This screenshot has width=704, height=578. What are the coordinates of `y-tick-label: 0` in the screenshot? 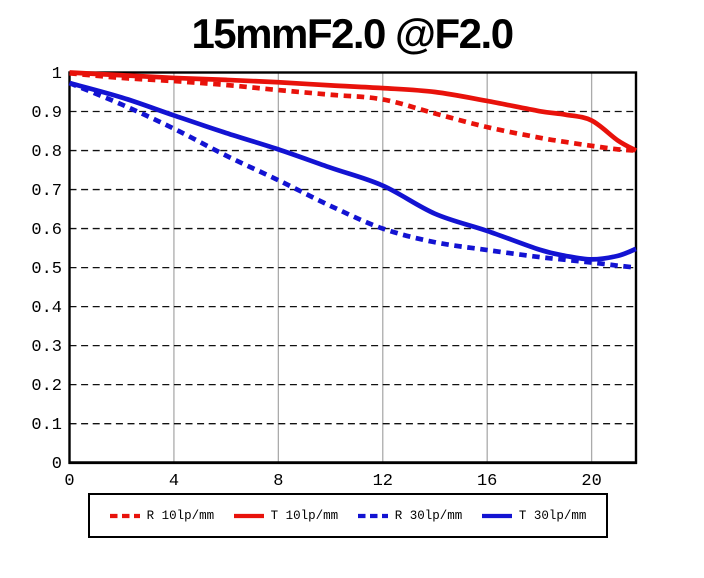 It's located at (57, 464).